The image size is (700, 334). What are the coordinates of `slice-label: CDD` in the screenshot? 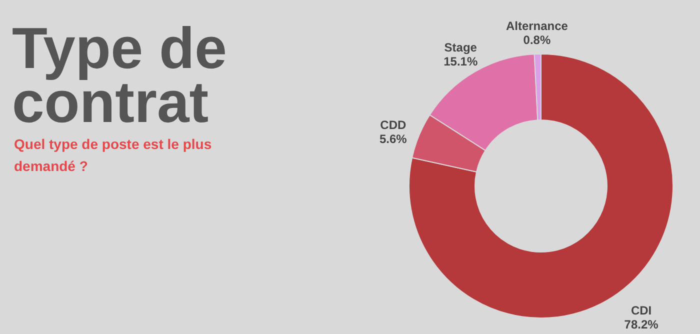 It's located at (393, 125).